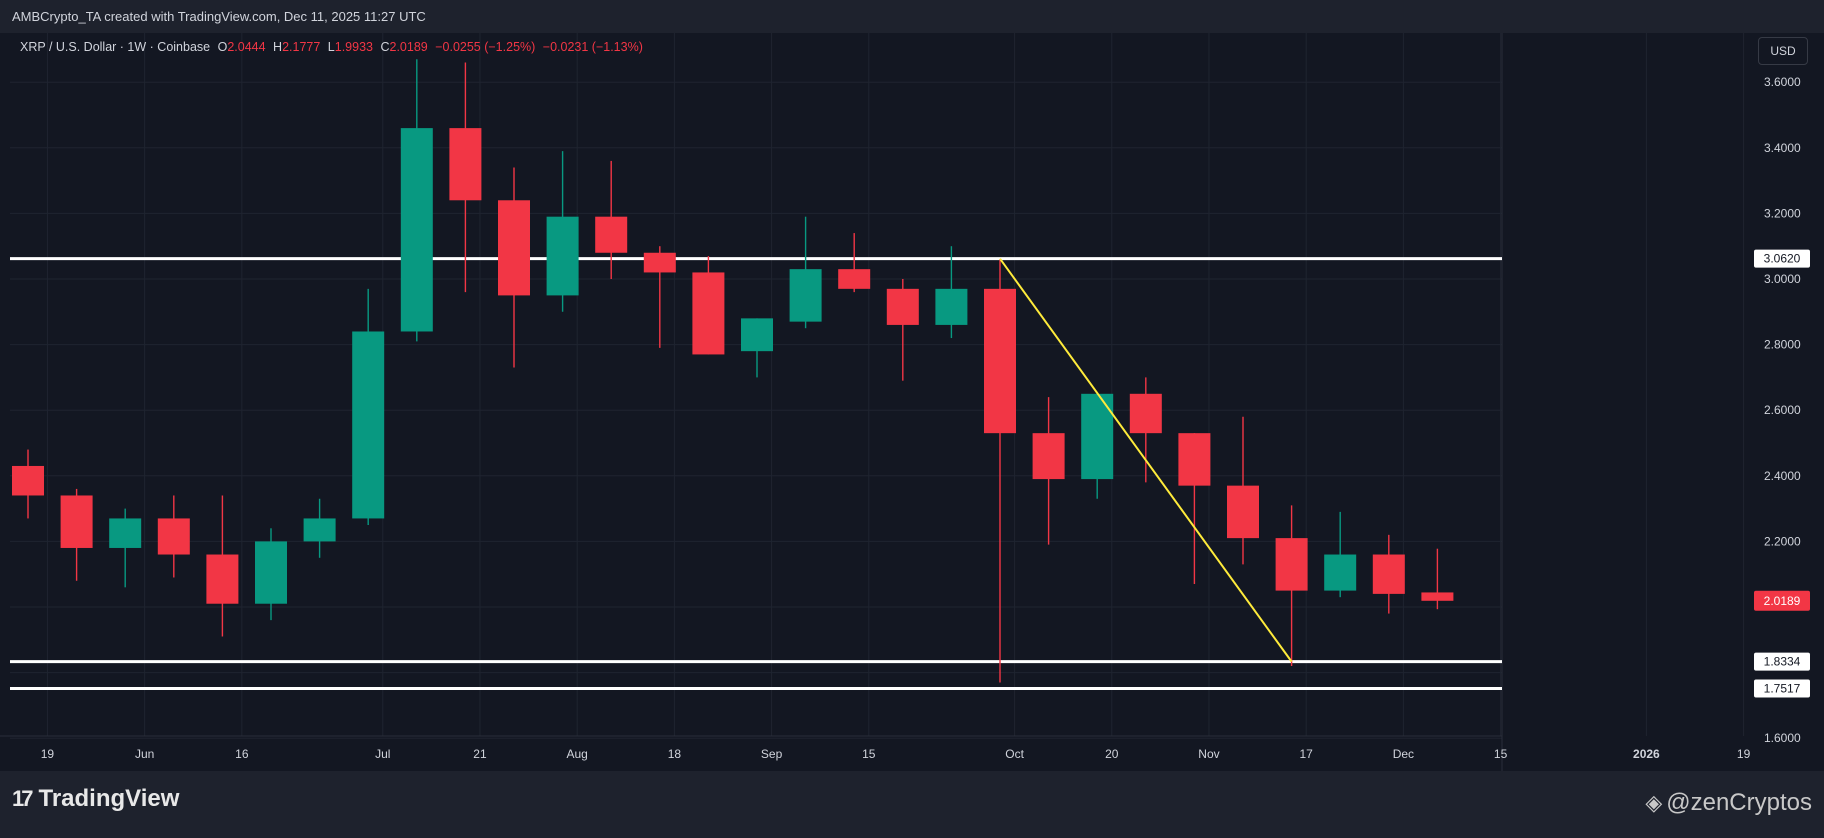 Image resolution: width=1824 pixels, height=838 pixels. Describe the element at coordinates (1403, 754) in the screenshot. I see `x-tick-label: Dec` at that location.